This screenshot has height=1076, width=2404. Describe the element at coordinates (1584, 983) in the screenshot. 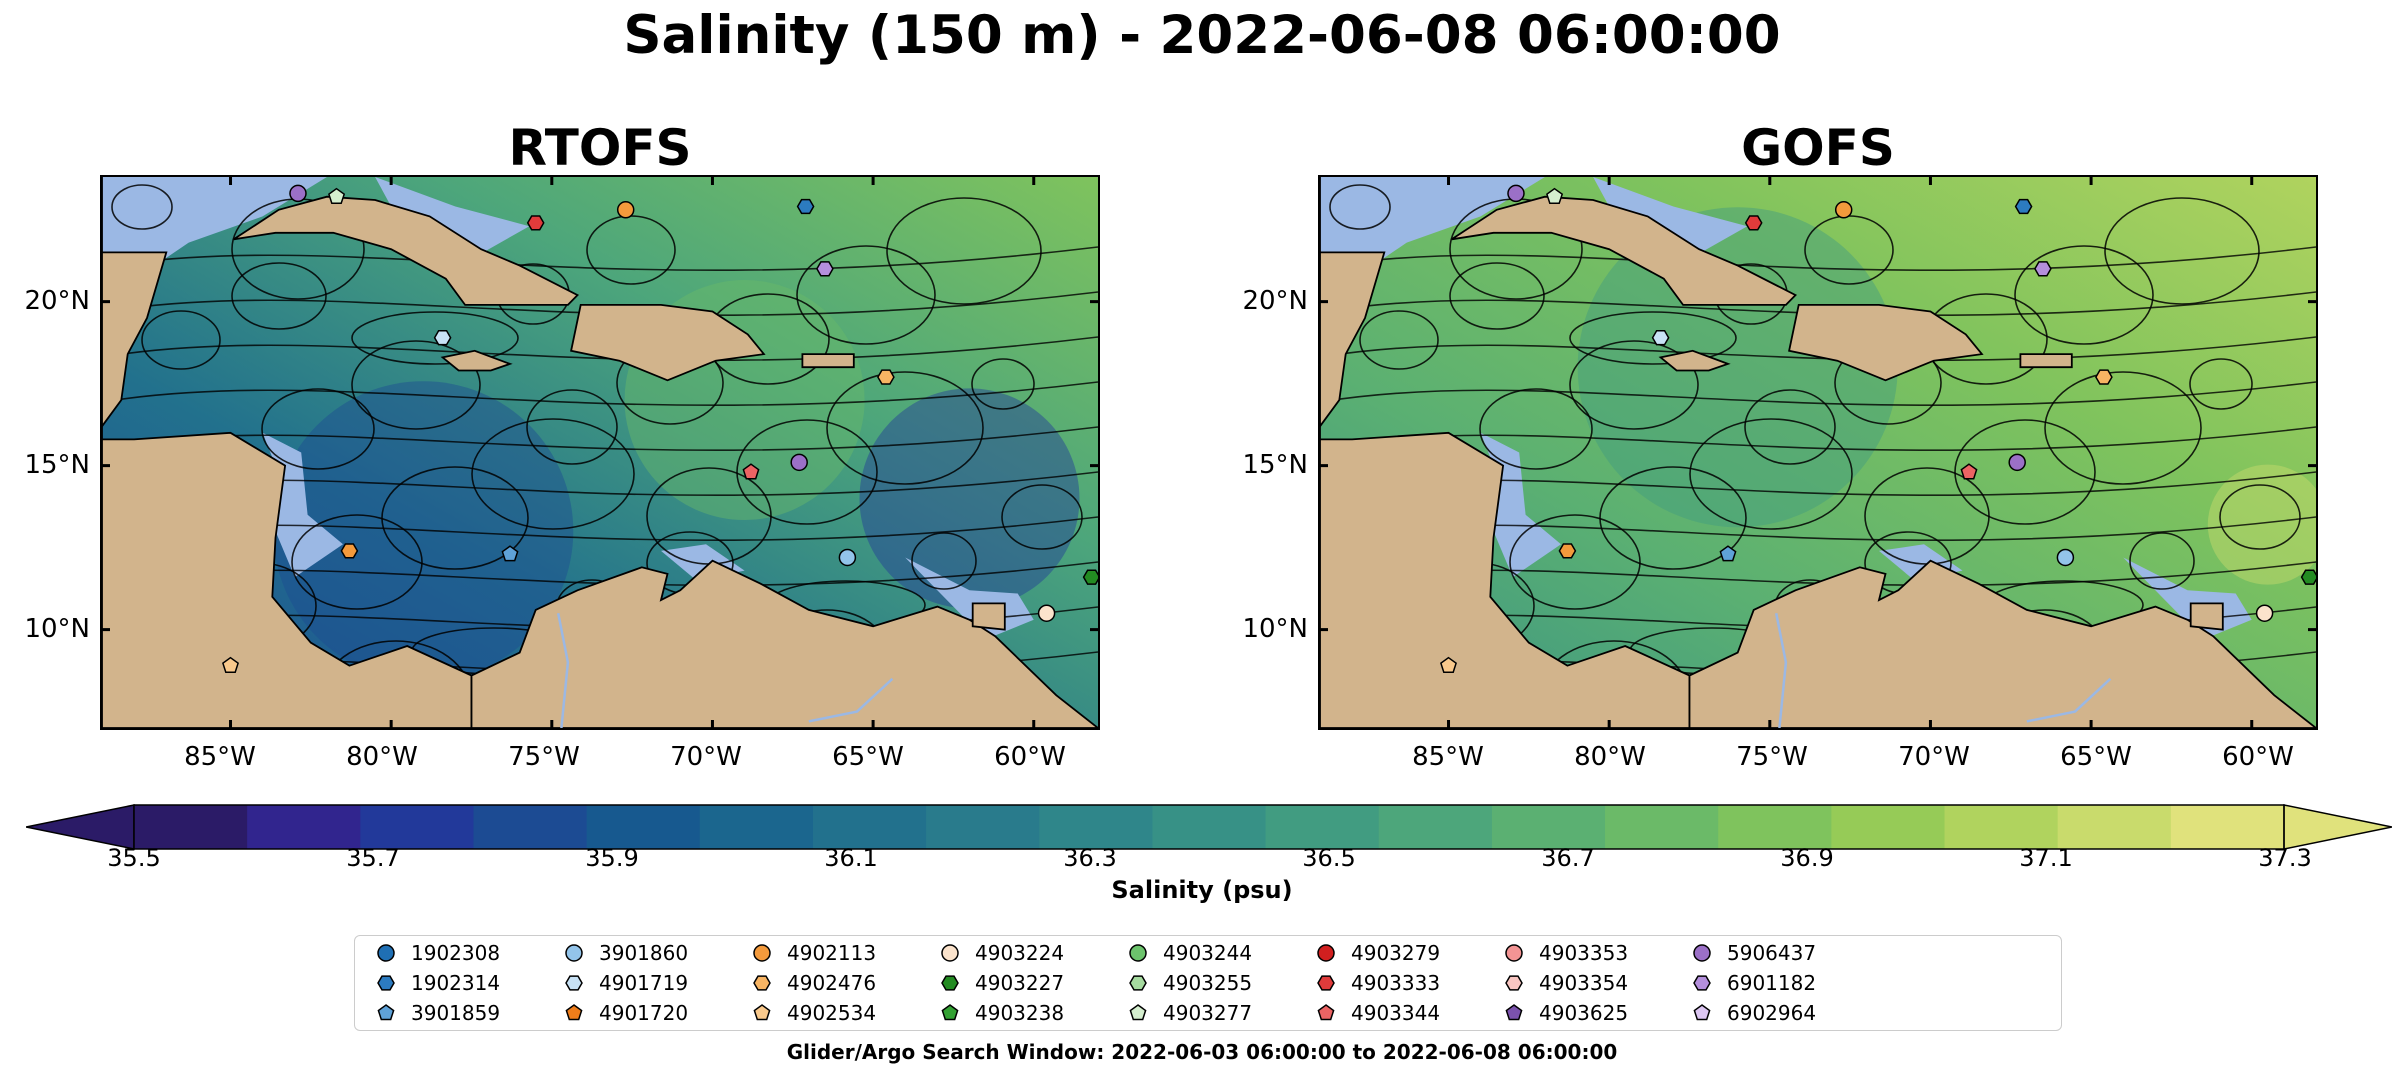

I see `legend-label: 4903354` at that location.